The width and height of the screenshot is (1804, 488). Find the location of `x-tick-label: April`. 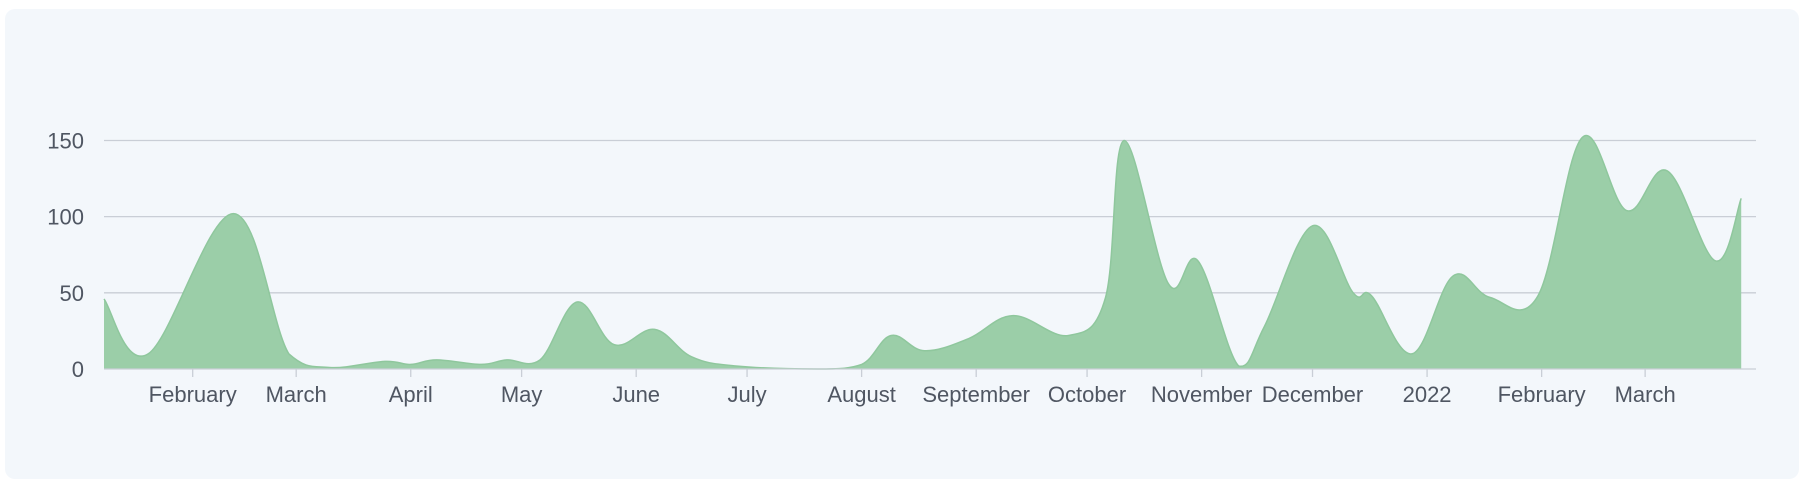

x-tick-label: April is located at coordinates (411, 394).